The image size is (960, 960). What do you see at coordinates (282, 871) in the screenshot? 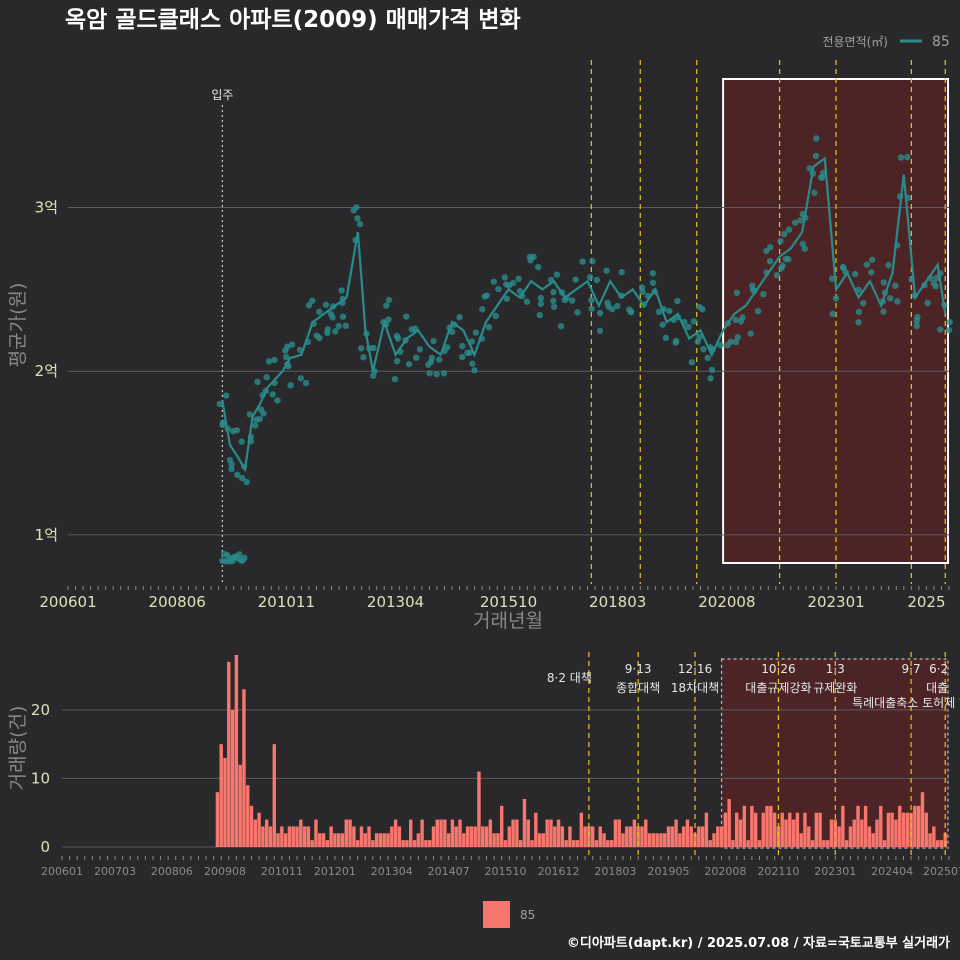
I see `x-tick-label: 201011` at bounding box center [282, 871].